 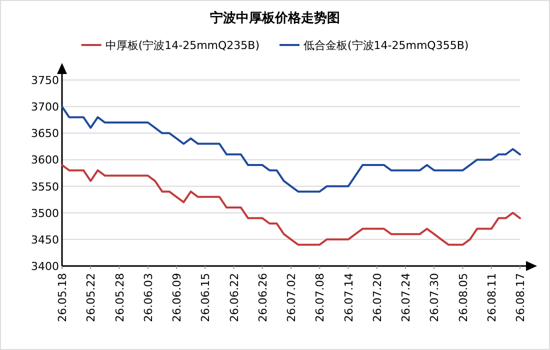 I want to click on legend-label: 低合金板(宁波14-25mmQ355B), so click(x=386, y=45).